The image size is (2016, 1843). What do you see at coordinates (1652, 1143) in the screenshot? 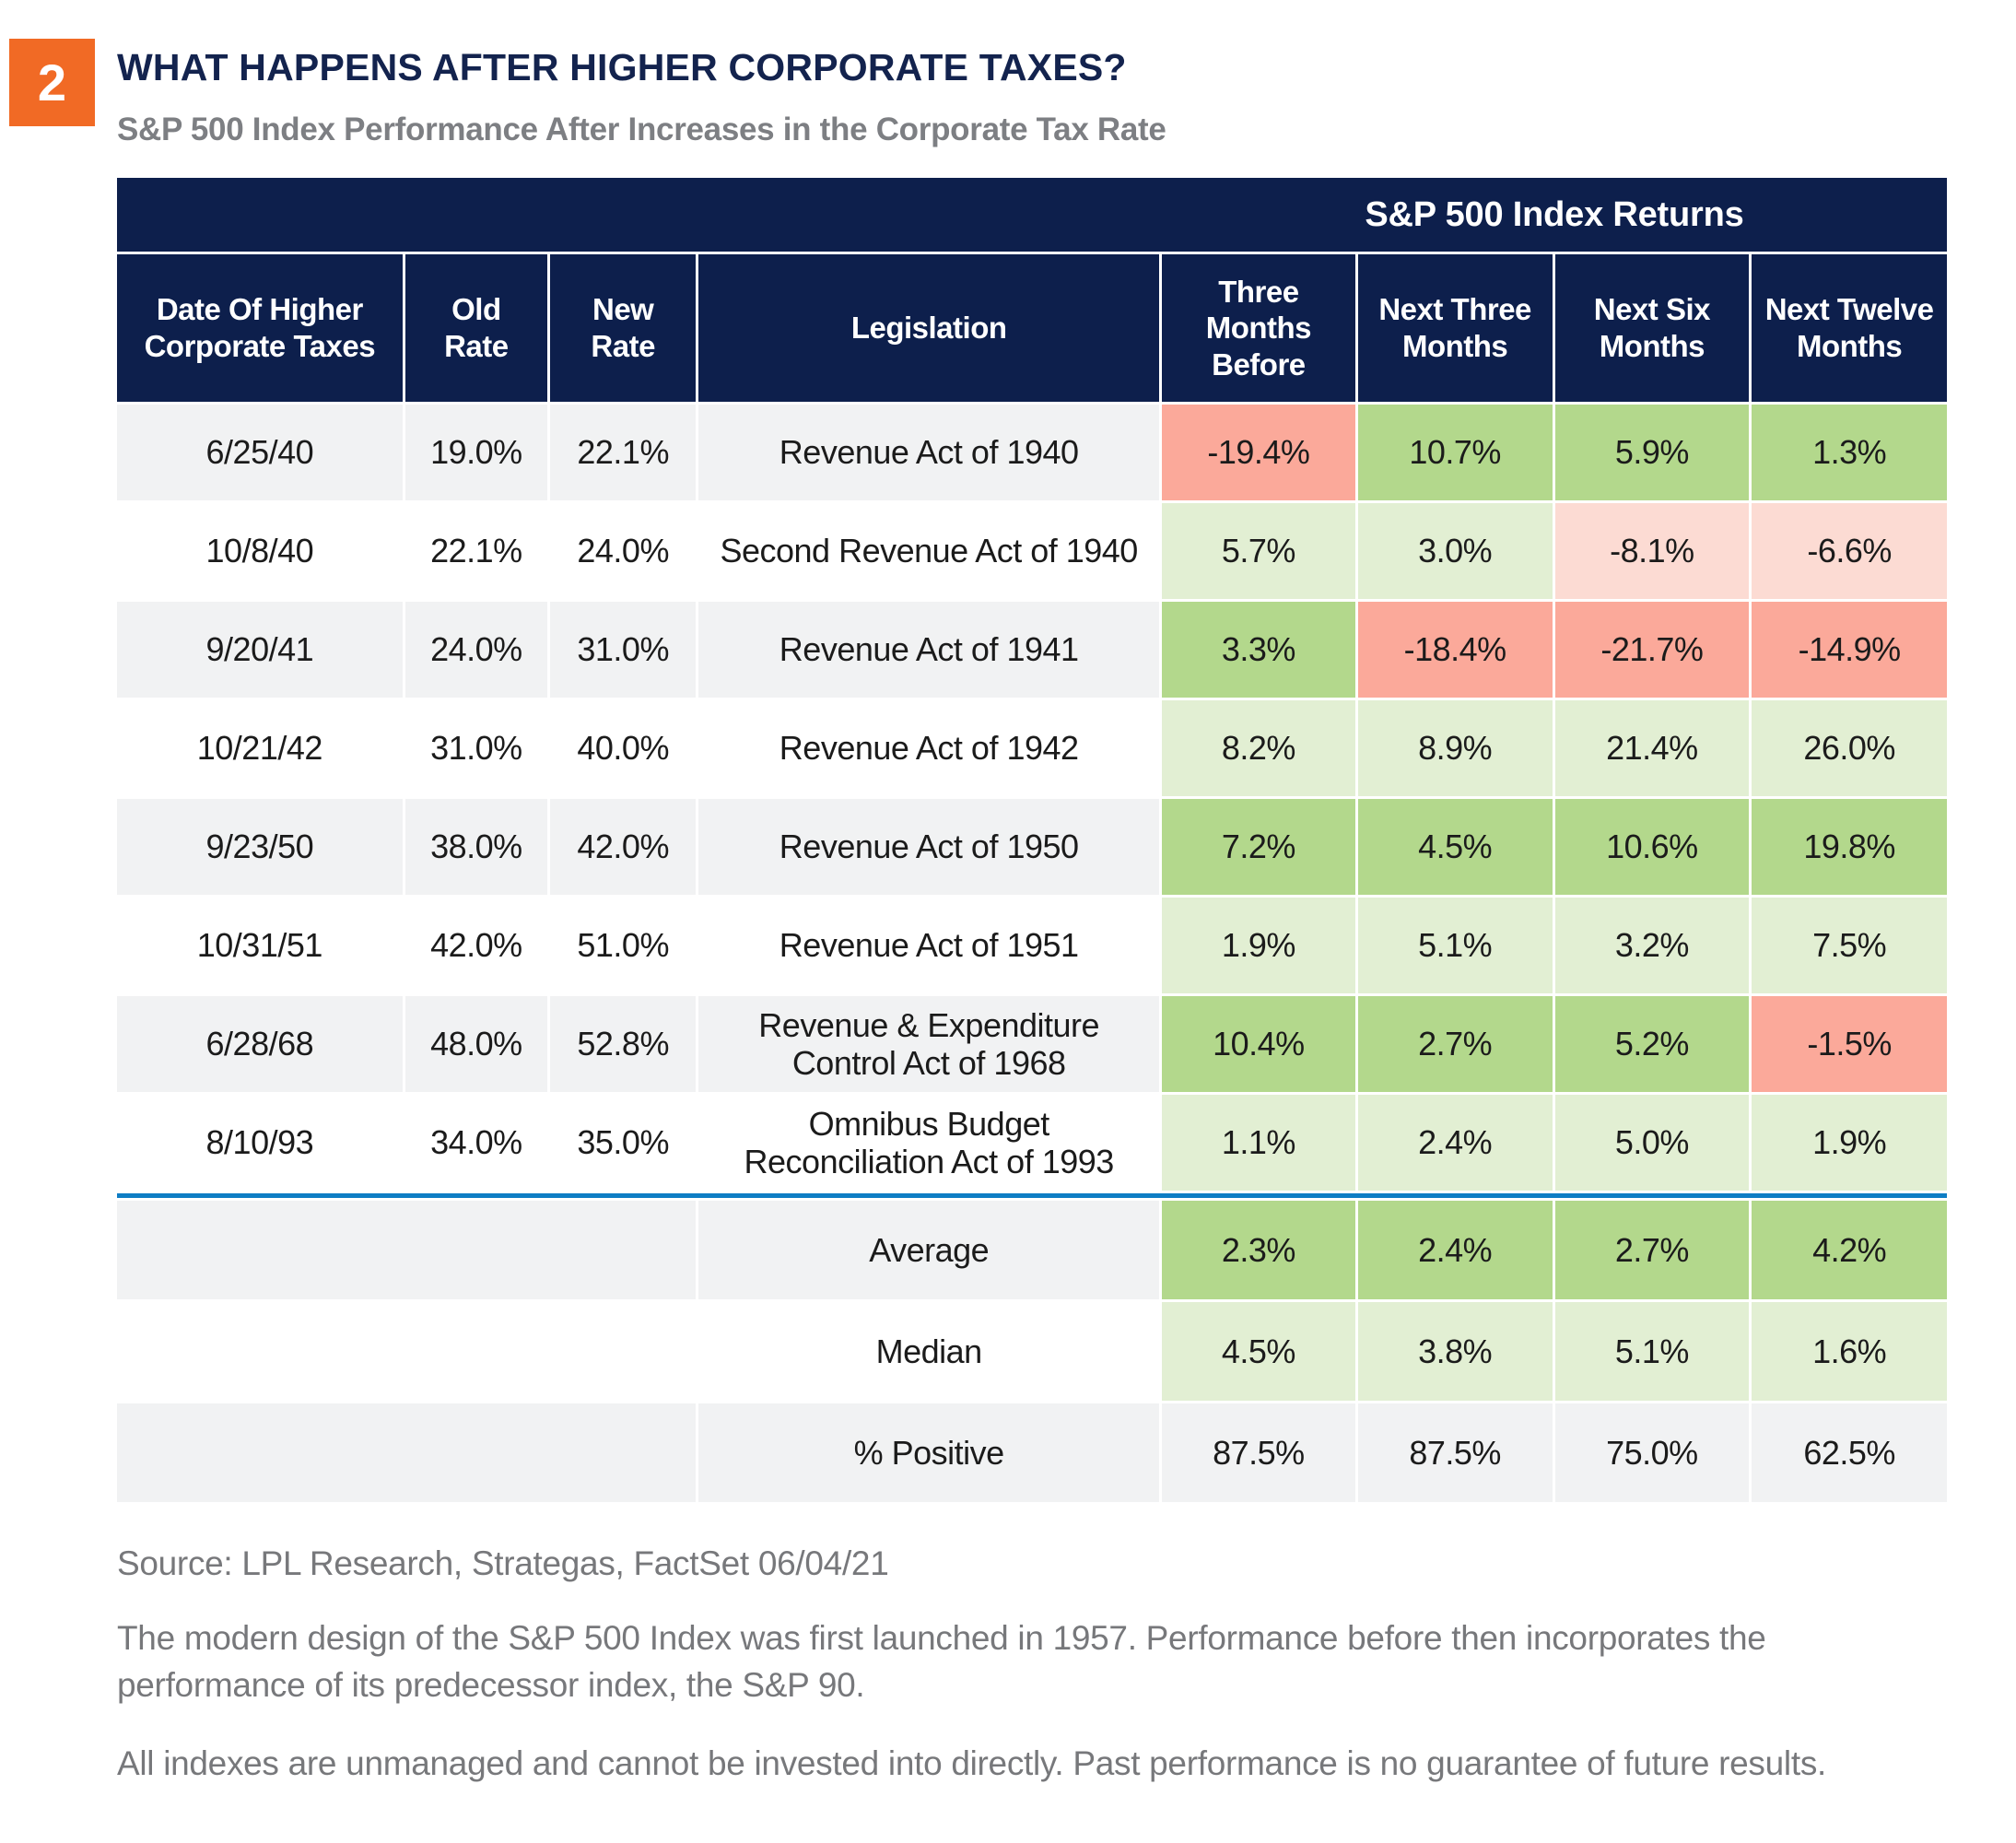
I see `return-cell: 5.0%` at bounding box center [1652, 1143].